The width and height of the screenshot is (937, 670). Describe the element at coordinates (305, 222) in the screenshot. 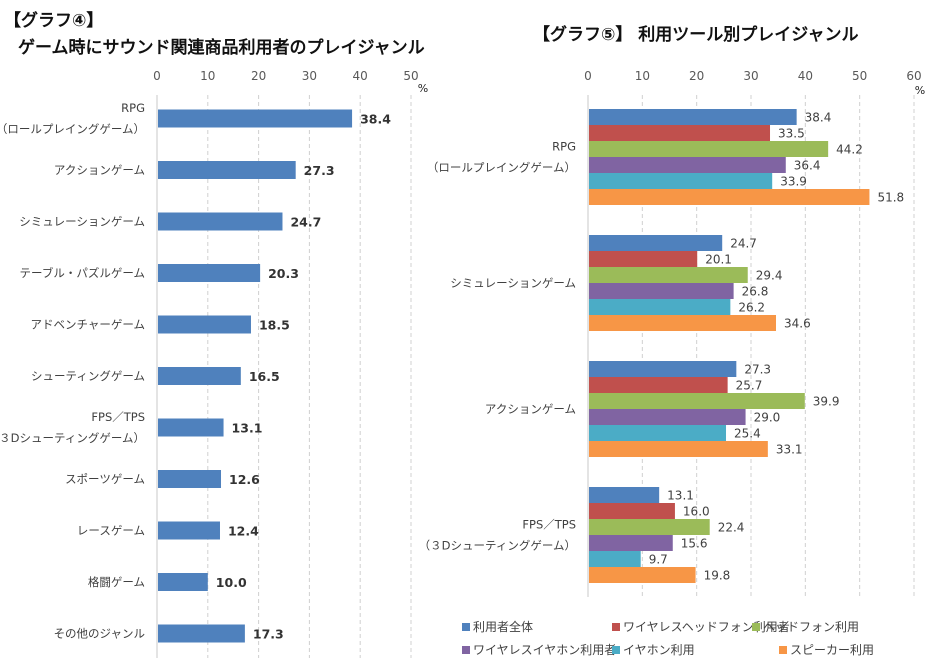

I see `data-label: 24.7` at that location.